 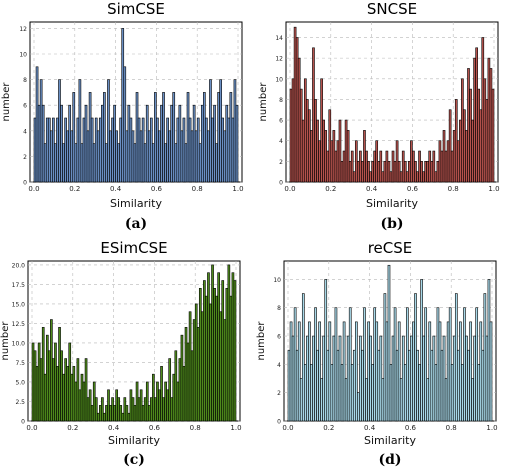 What do you see at coordinates (19, 343) in the screenshot?
I see `y-tick-label: 10.0` at bounding box center [19, 343].